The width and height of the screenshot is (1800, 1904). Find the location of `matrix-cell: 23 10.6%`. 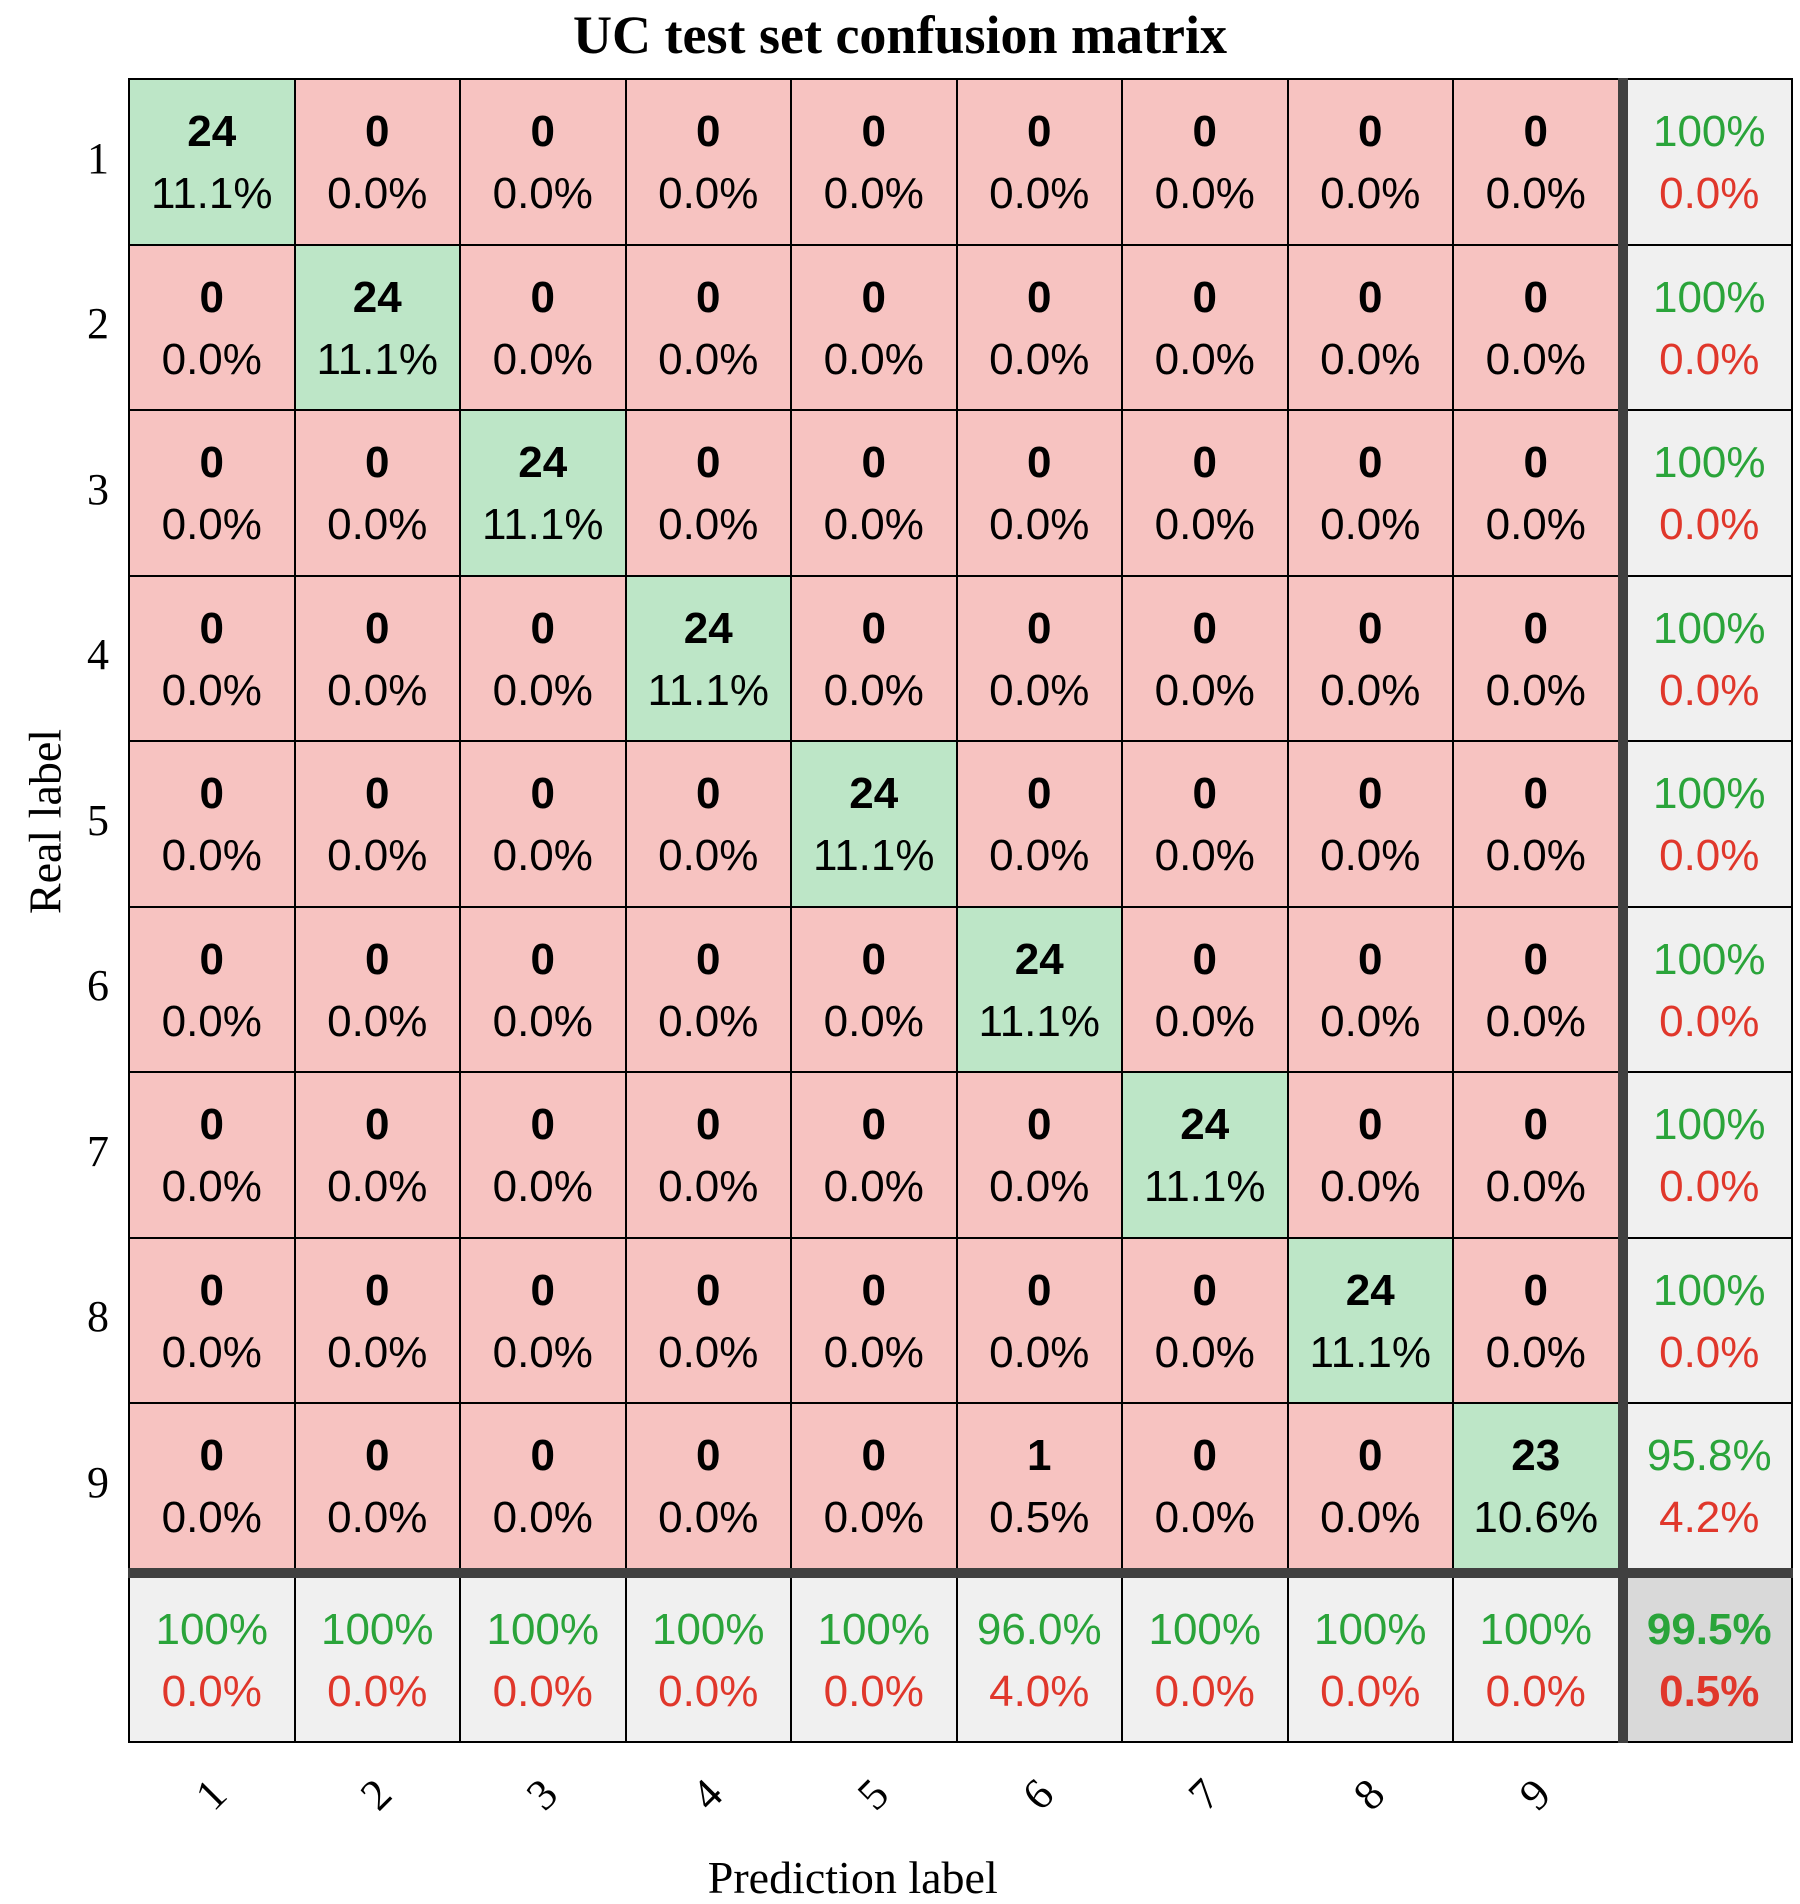

matrix-cell: 23 10.6% is located at coordinates (1536, 1486).